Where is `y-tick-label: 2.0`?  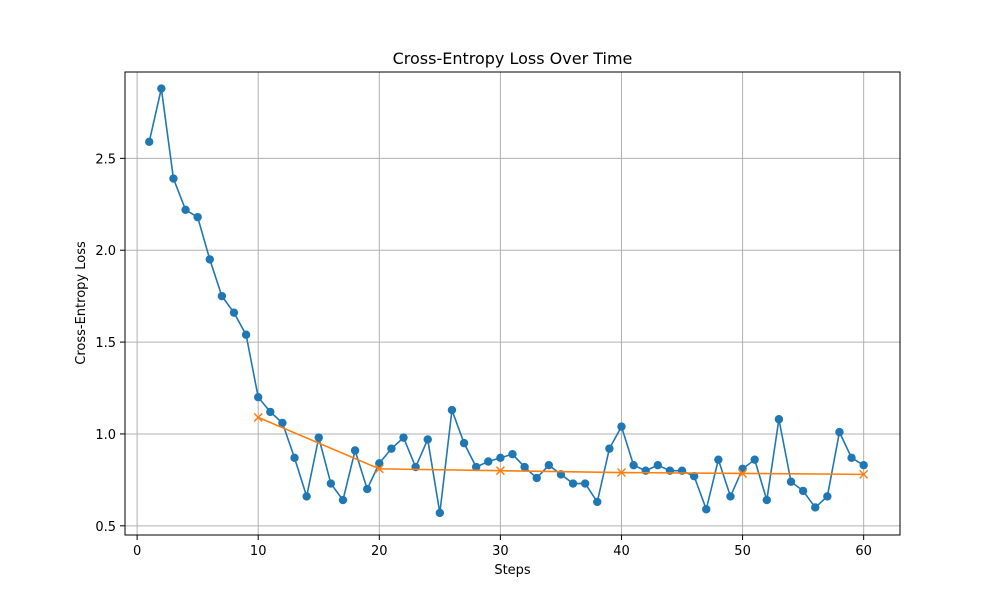
y-tick-label: 2.0 is located at coordinates (105, 251).